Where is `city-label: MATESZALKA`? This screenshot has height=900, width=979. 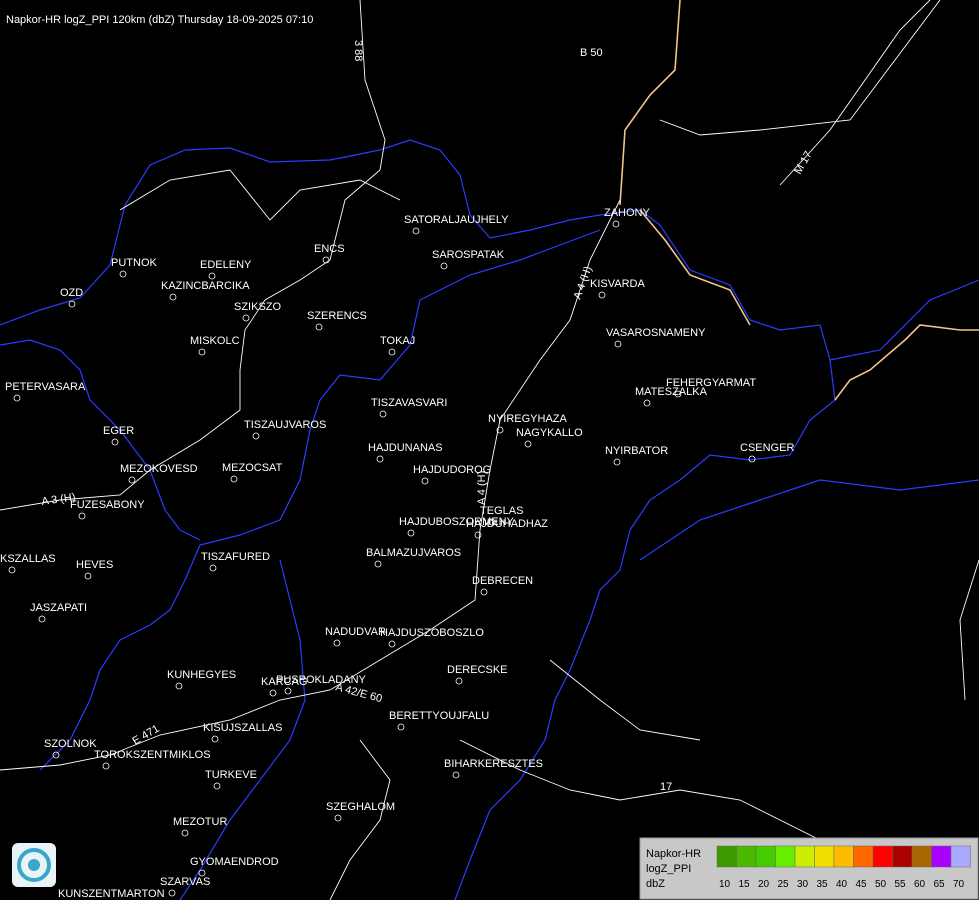 city-label: MATESZALKA is located at coordinates (671, 392).